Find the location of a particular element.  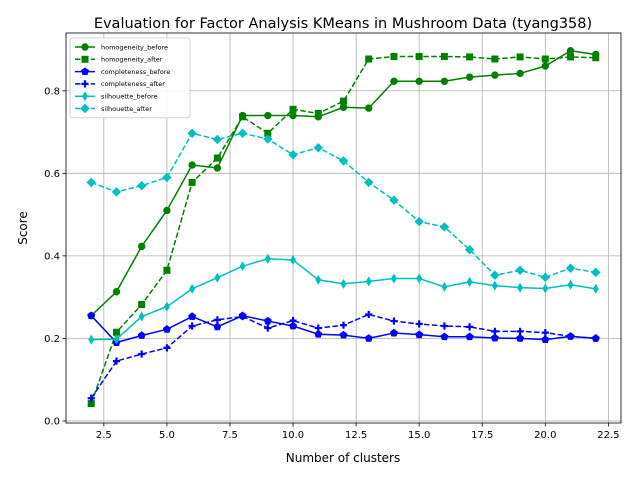

legend-entry: homogeneity_after is located at coordinates (119, 60).